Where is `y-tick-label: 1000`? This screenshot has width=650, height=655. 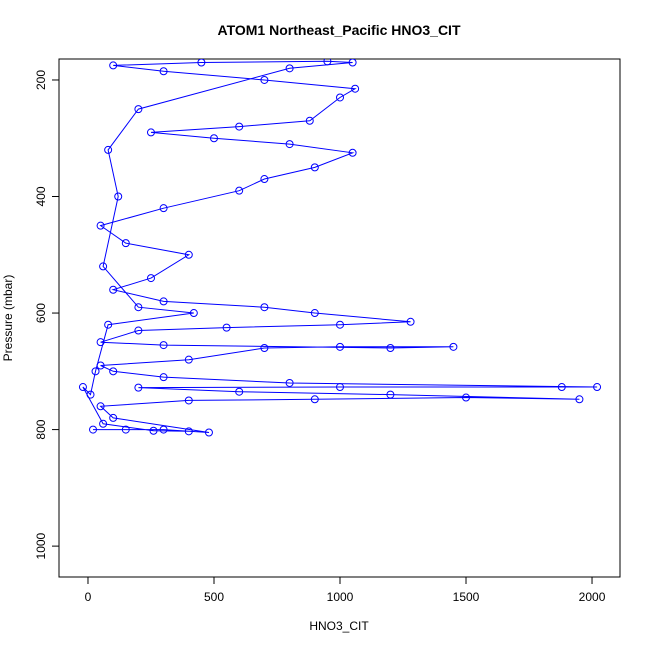
y-tick-label: 1000 is located at coordinates (41, 545).